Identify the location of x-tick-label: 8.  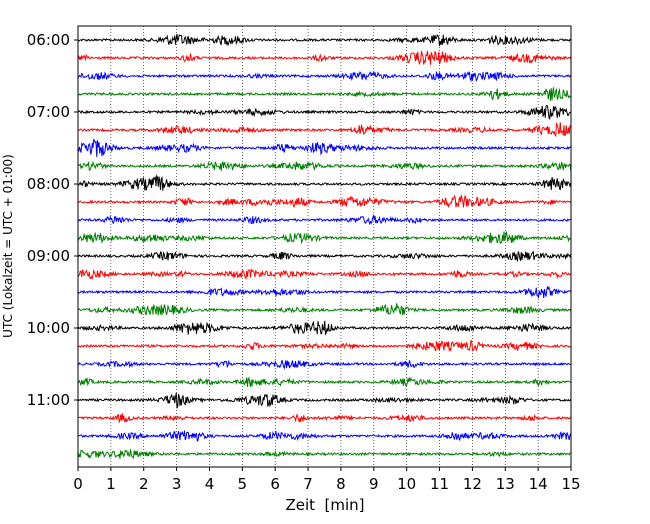
(341, 484).